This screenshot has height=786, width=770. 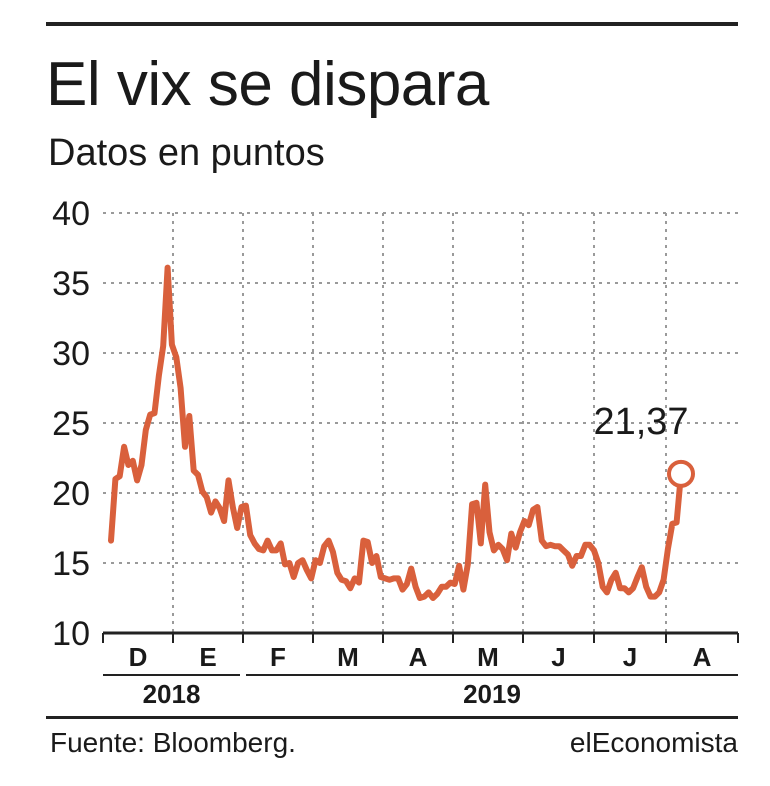 I want to click on x-tick-label: F, so click(x=278, y=657).